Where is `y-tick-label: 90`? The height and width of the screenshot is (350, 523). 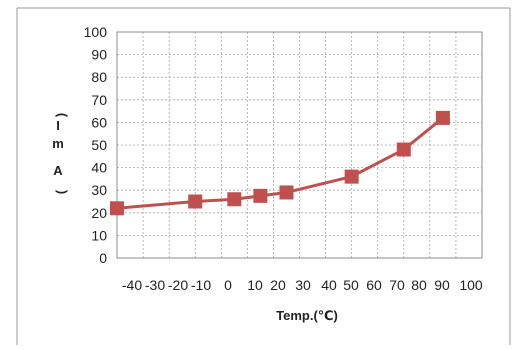
y-tick-label: 90 is located at coordinates (99, 55).